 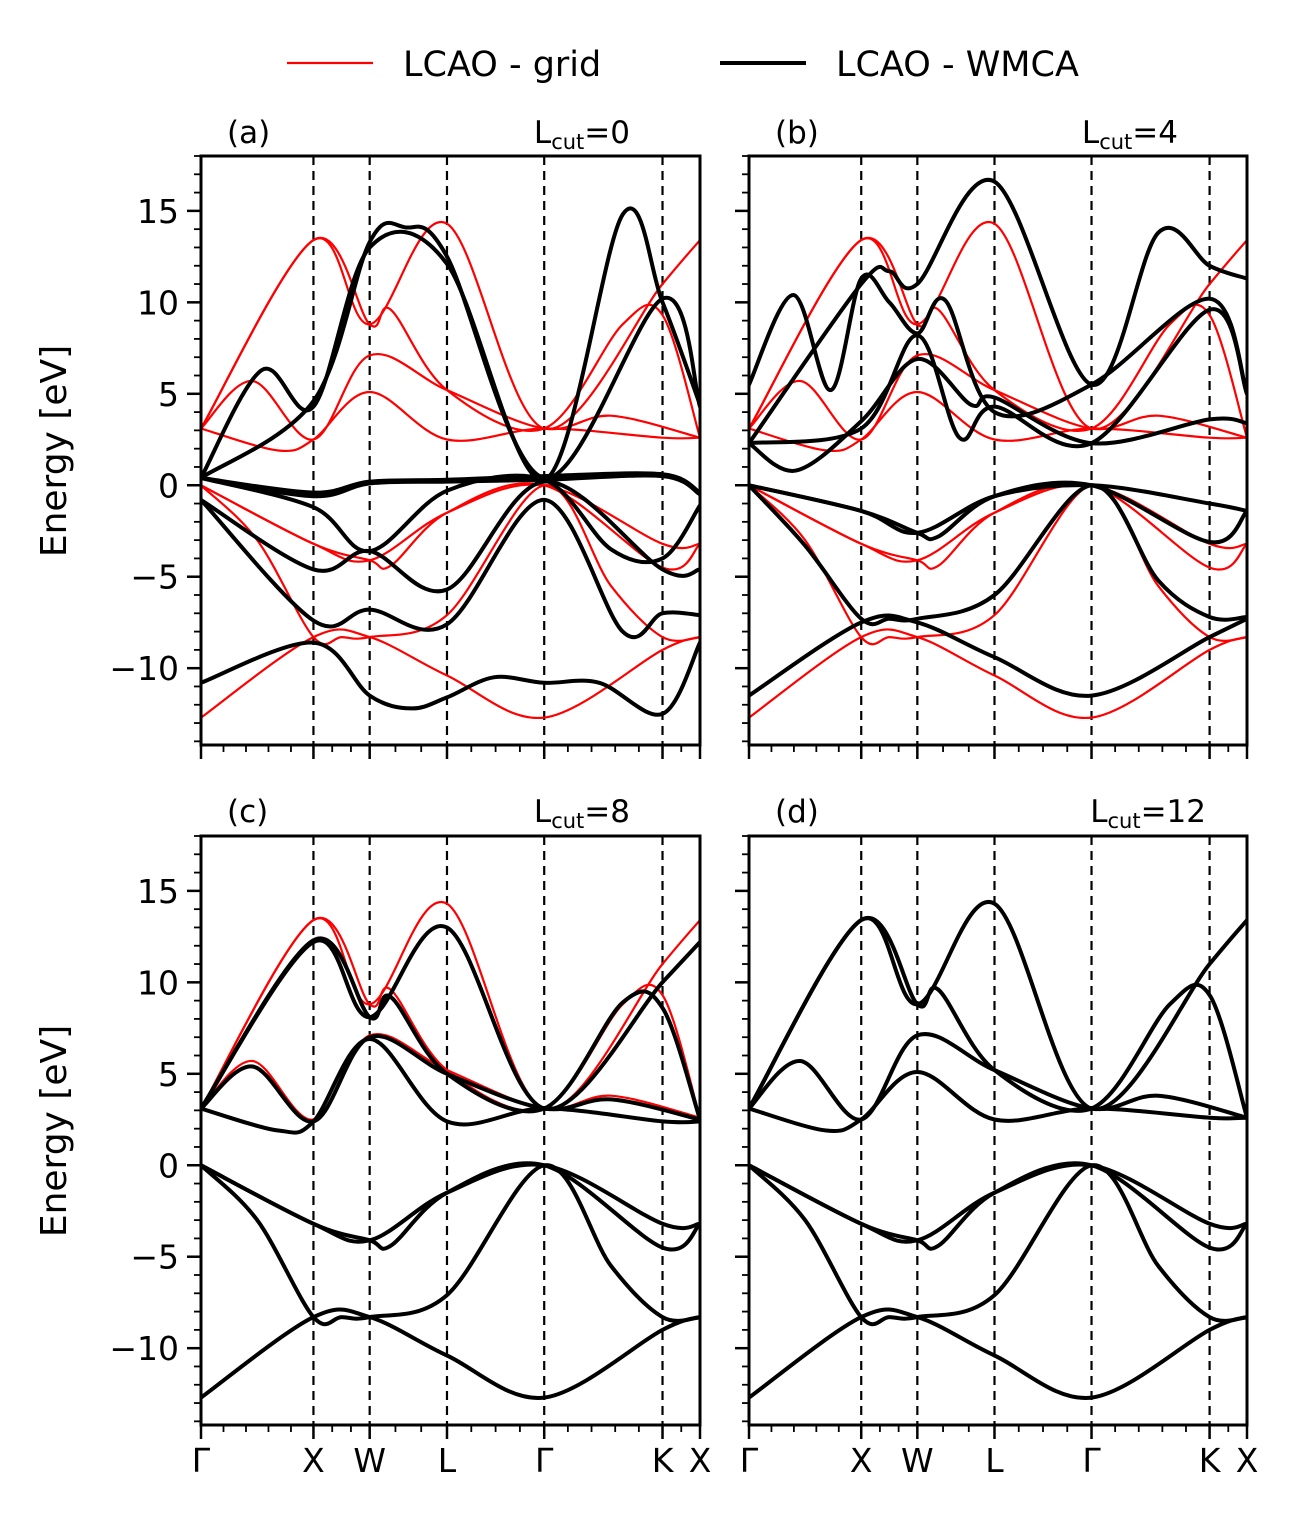 What do you see at coordinates (248, 133) in the screenshot?
I see `panel-label: (a)` at bounding box center [248, 133].